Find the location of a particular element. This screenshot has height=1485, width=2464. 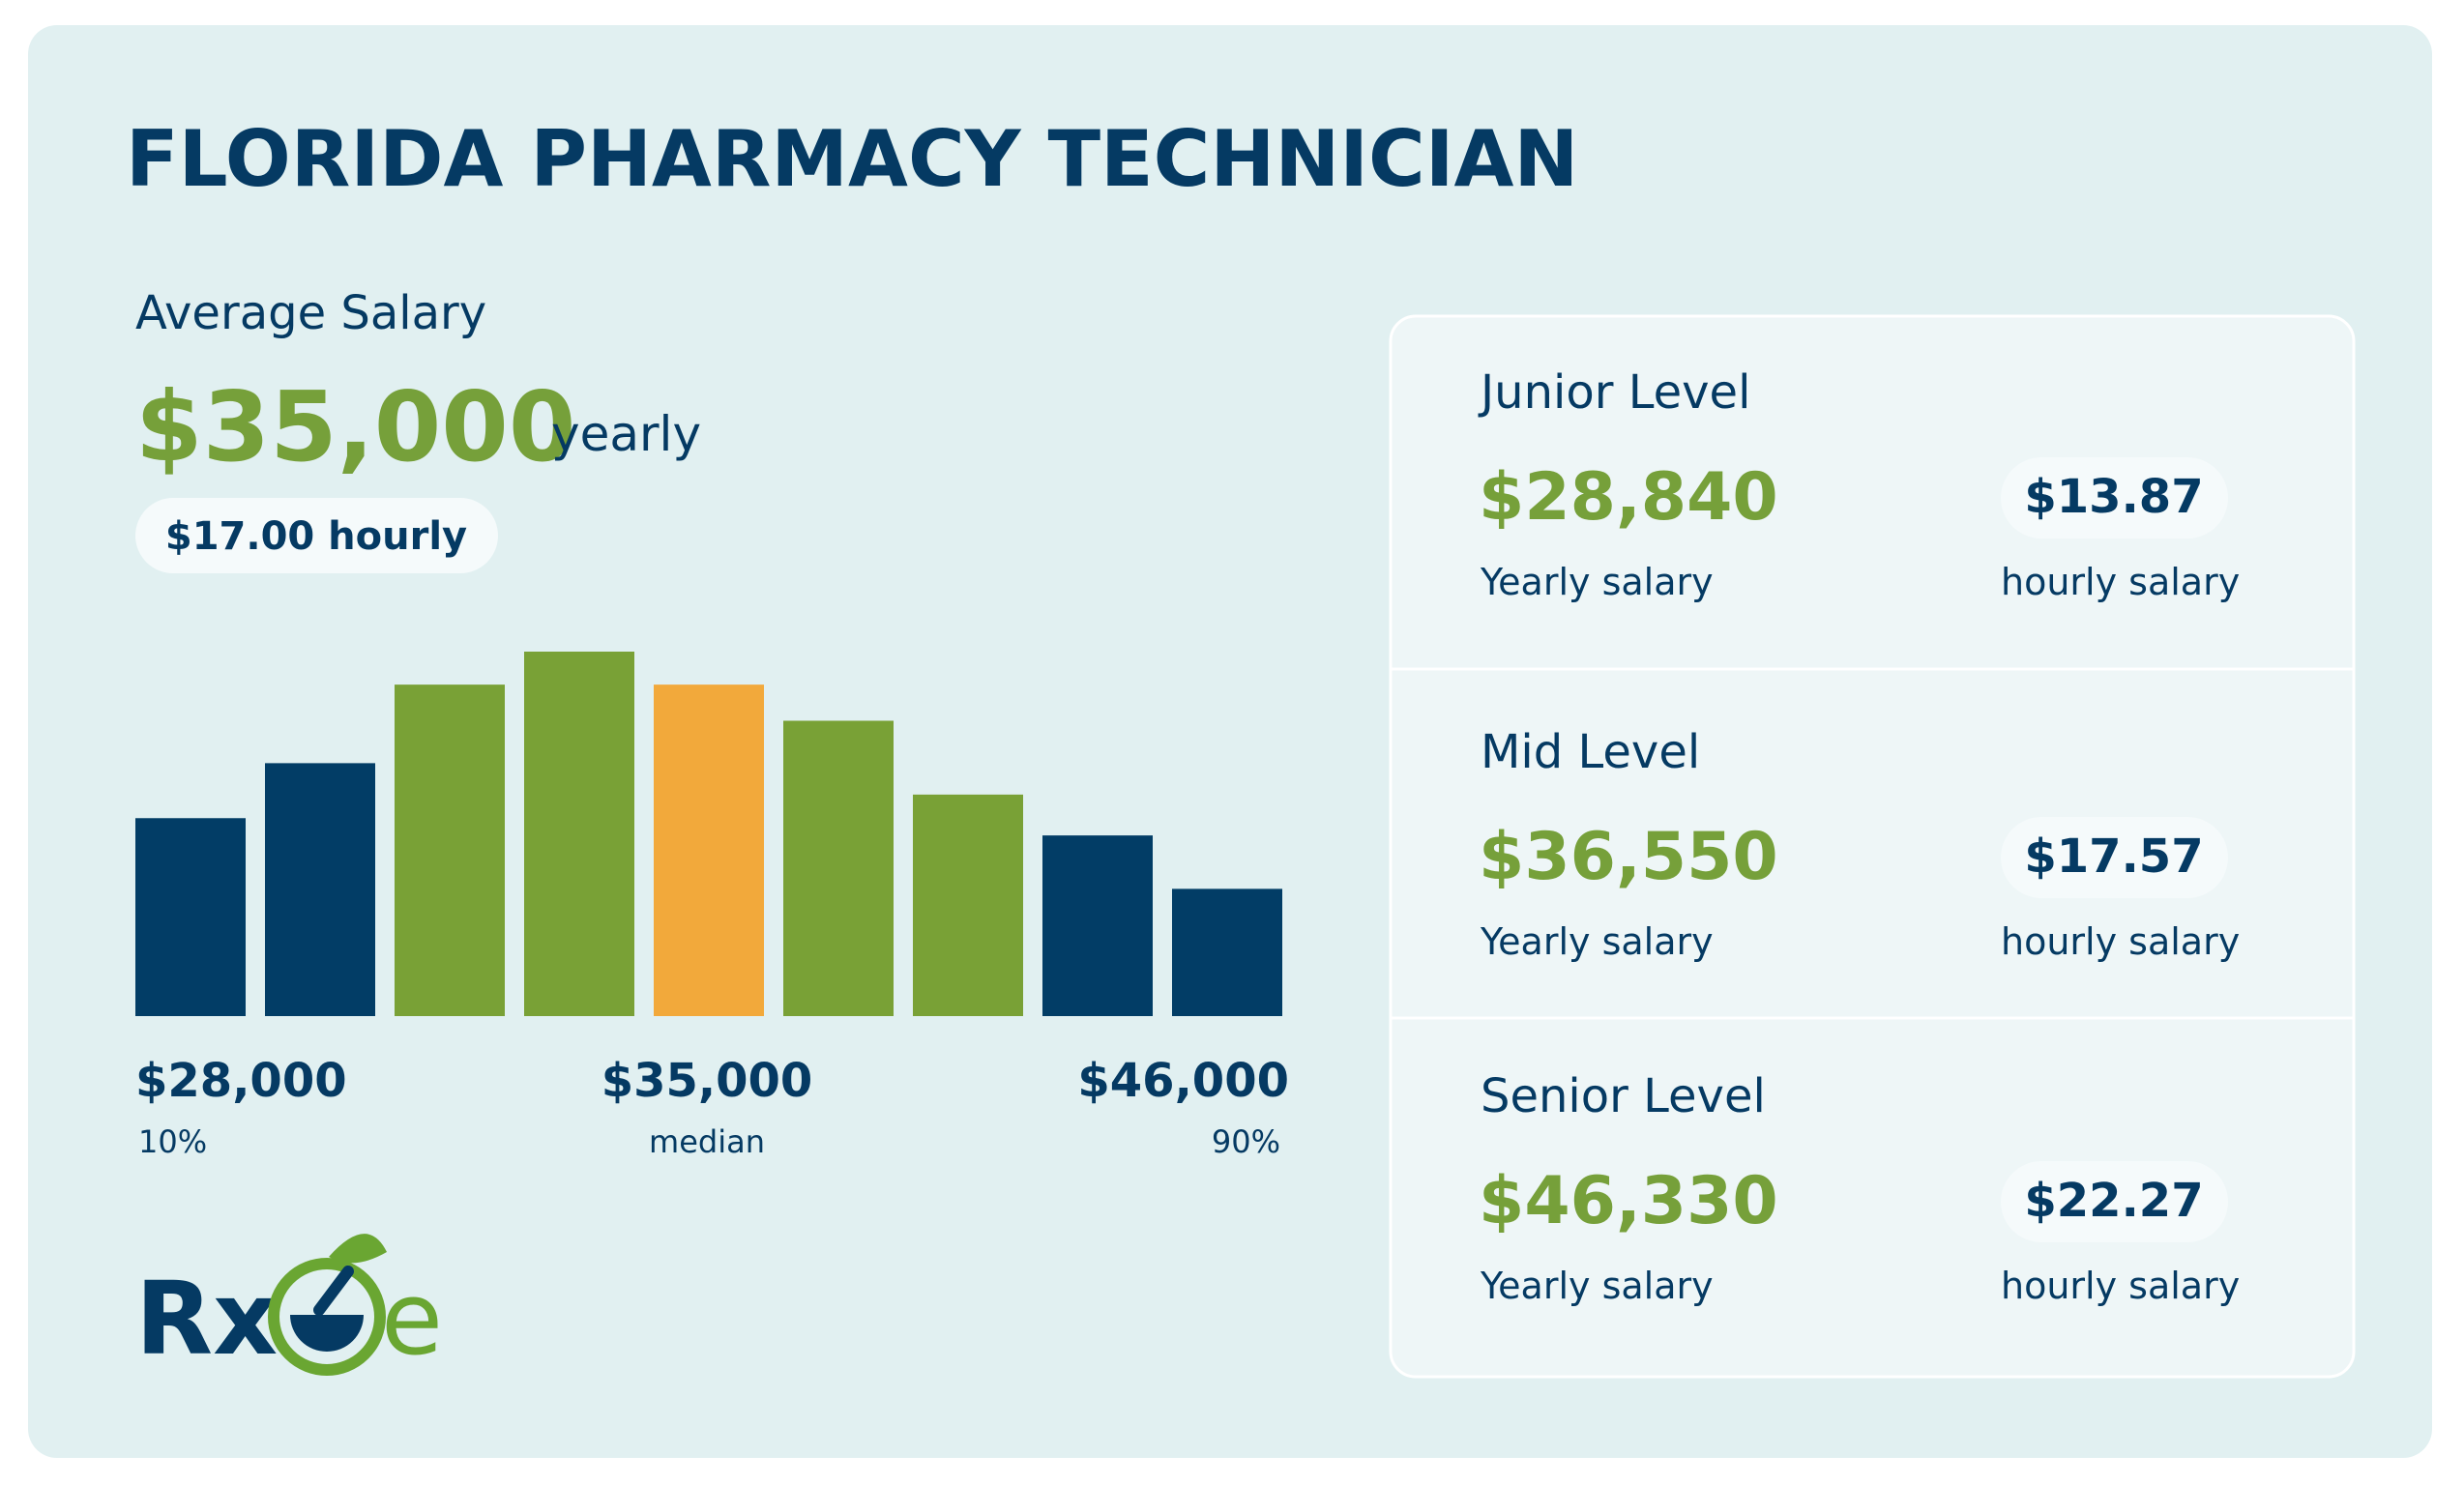

level-yearly: $36,550 is located at coordinates (1628, 857).